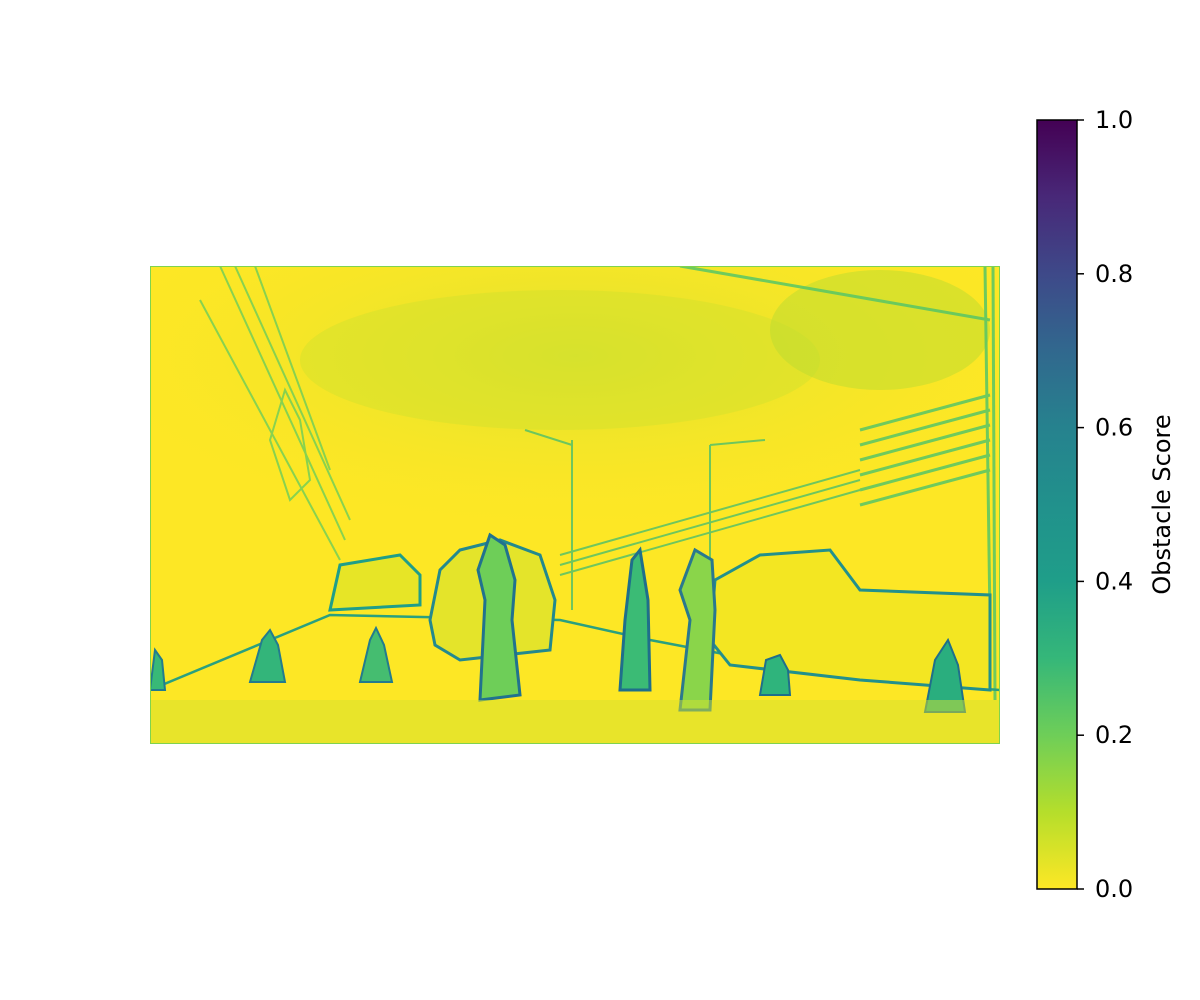  What do you see at coordinates (1162, 504) in the screenshot?
I see `colorbar-label: Obstacle Score` at bounding box center [1162, 504].